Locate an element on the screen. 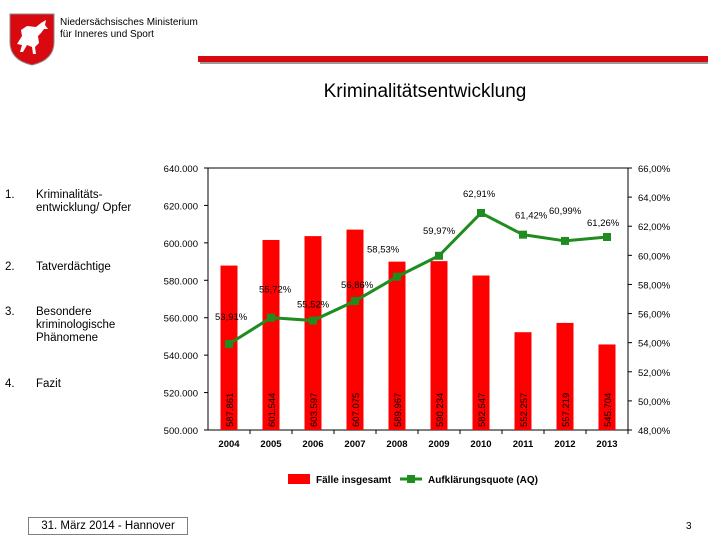  legend-bar-label: Fälle insgesamt is located at coordinates (354, 480).